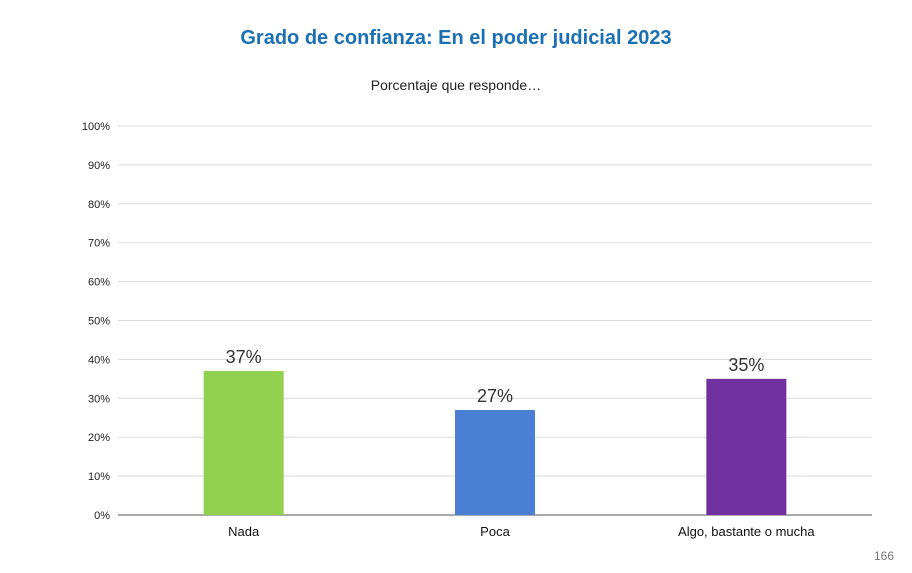 The width and height of the screenshot is (912, 573). Describe the element at coordinates (99, 283) in the screenshot. I see `y-tick-label: 60%` at that location.